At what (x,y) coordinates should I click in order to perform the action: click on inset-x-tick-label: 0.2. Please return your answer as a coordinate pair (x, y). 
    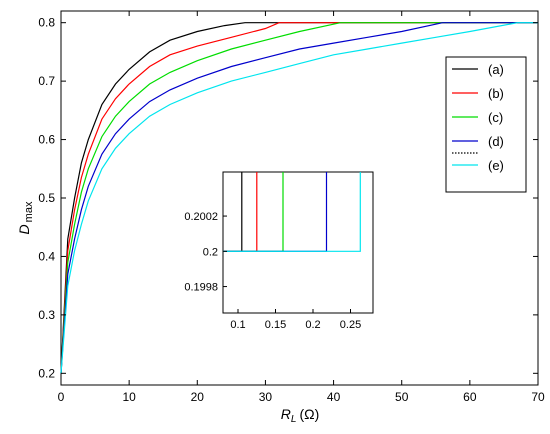
    Looking at the image, I should click on (312, 325).